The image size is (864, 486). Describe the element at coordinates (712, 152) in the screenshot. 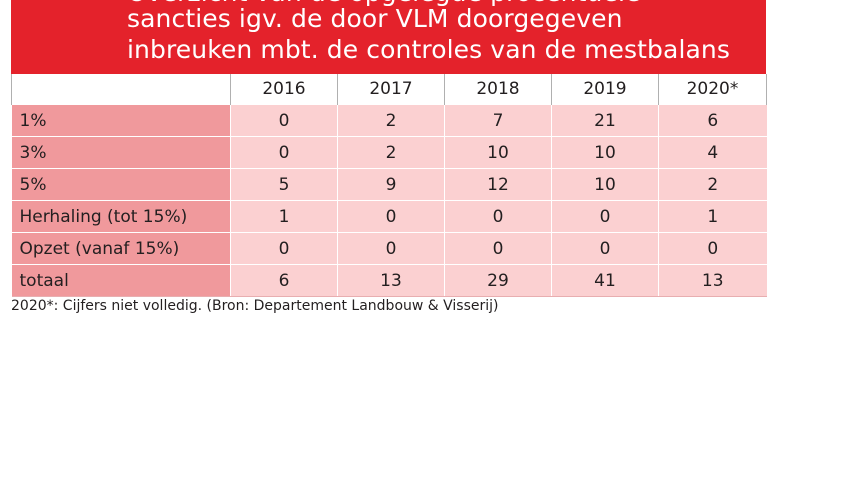

I see `table-cell: 4` at that location.